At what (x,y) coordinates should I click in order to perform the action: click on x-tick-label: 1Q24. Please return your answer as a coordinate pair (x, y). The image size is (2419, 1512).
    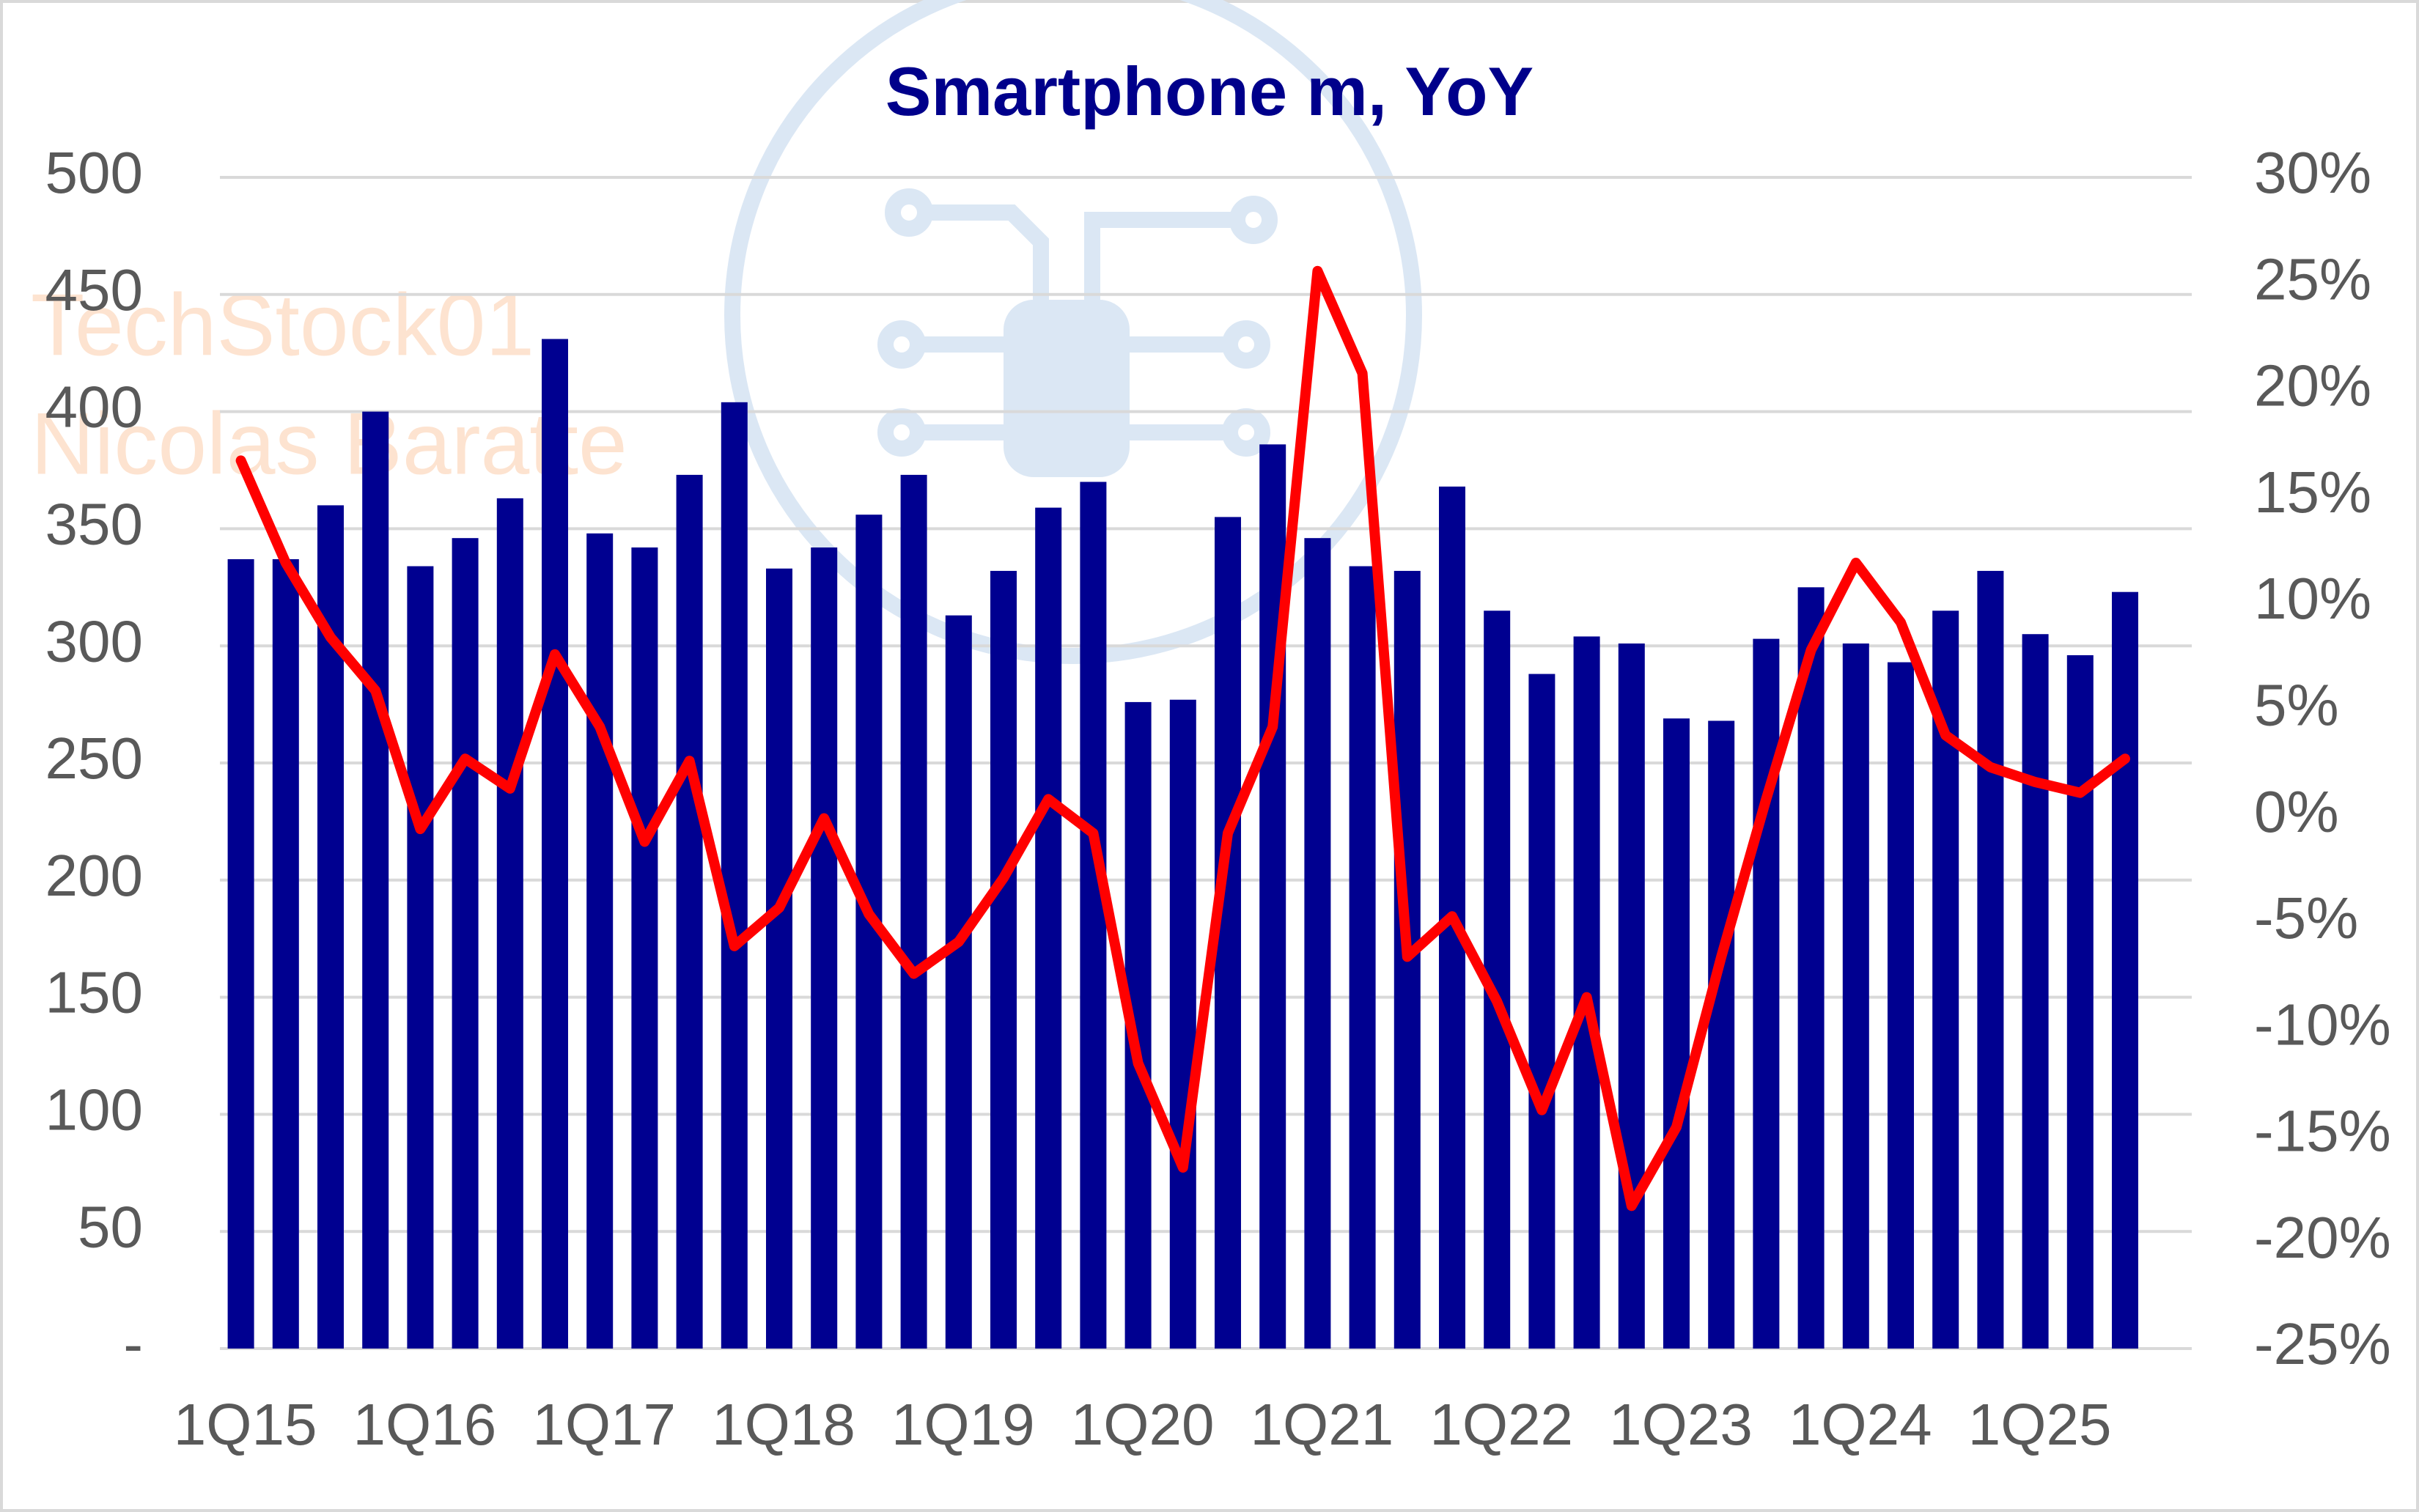
    Looking at the image, I should click on (1860, 1424).